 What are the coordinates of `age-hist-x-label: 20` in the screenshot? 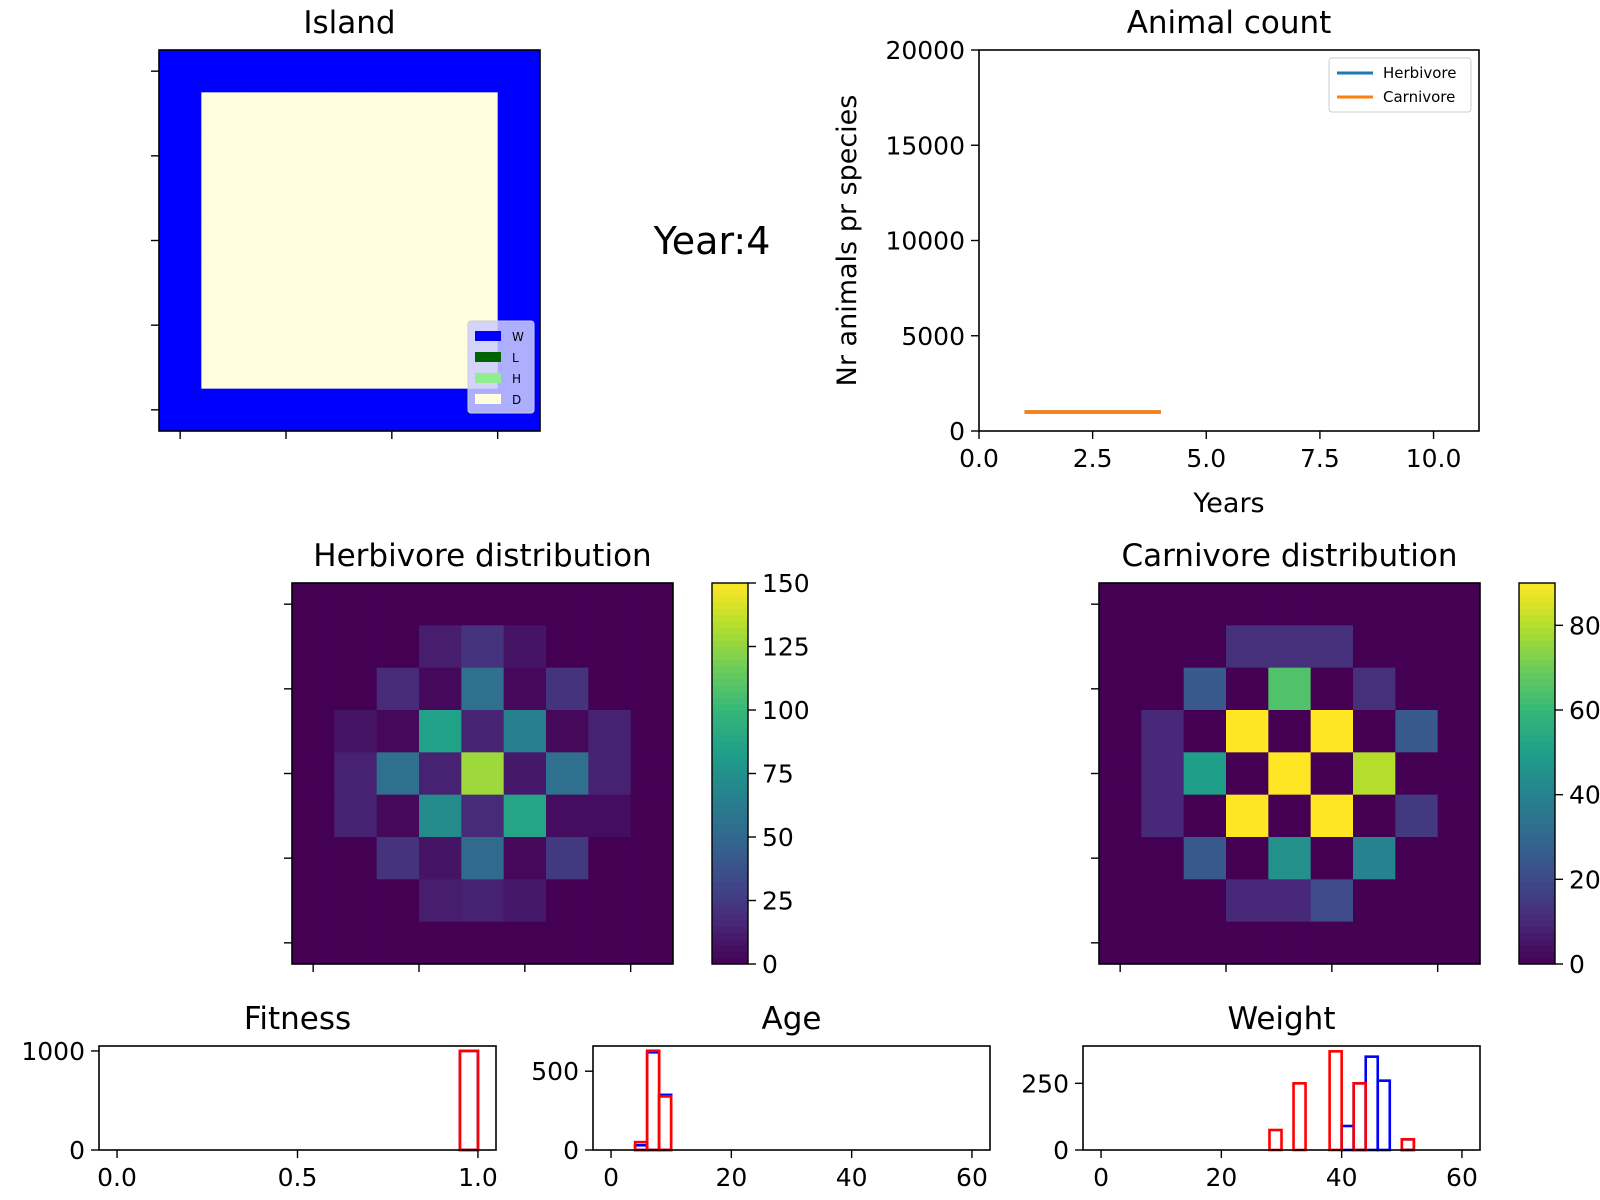 It's located at (731, 1177).